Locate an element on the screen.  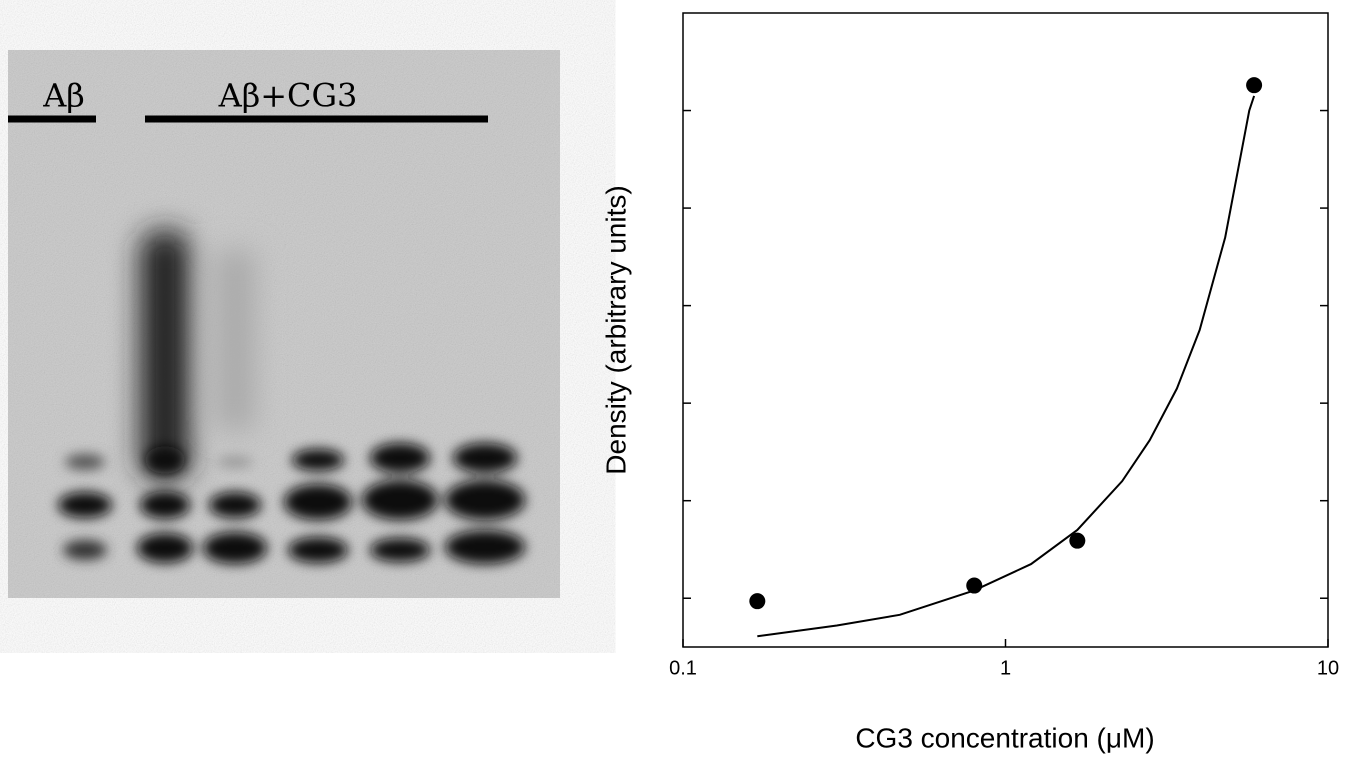
bands is located at coordinates (291, 503).